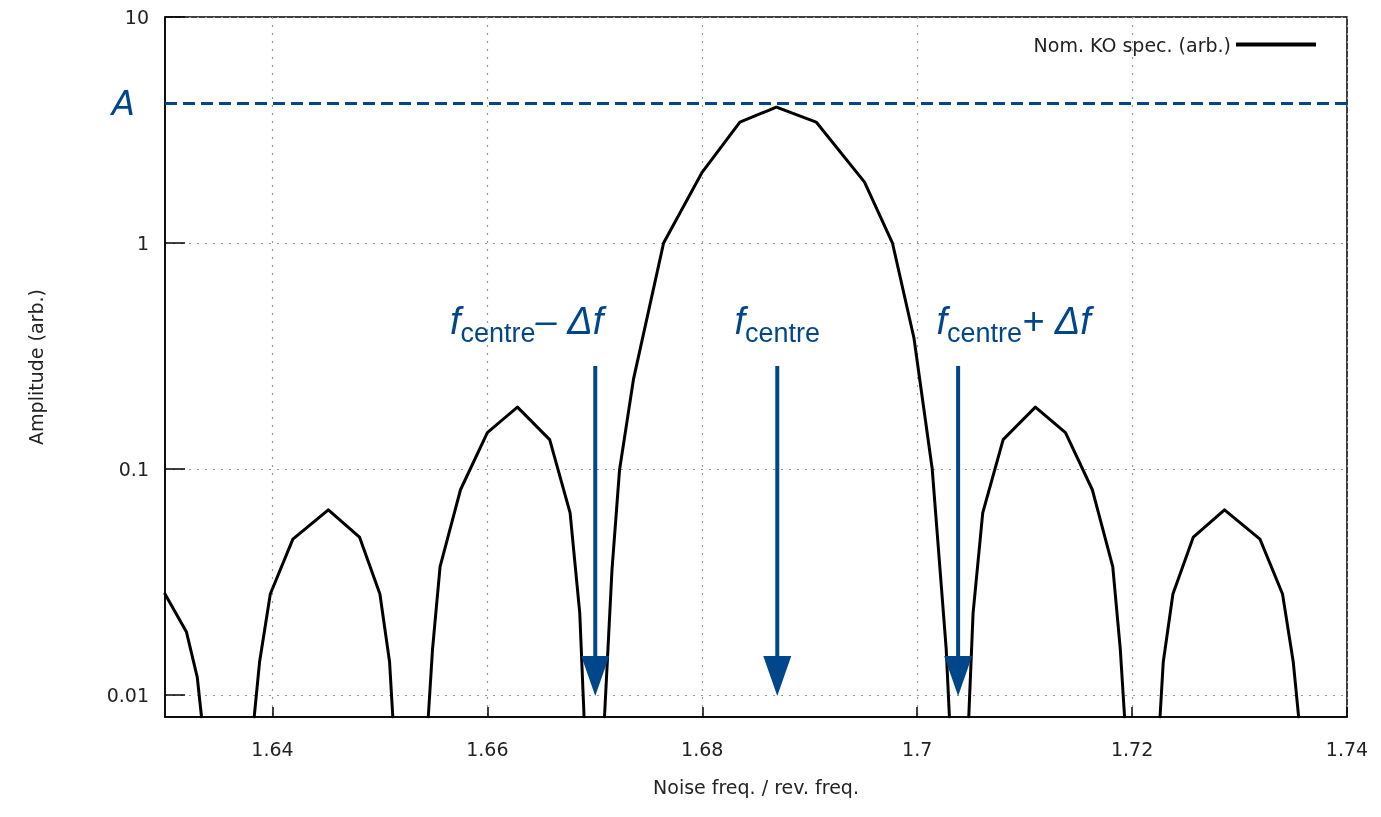 This screenshot has width=1381, height=817. I want to click on annotation: f$_{centre}$+ Δf, so click(1015, 324).